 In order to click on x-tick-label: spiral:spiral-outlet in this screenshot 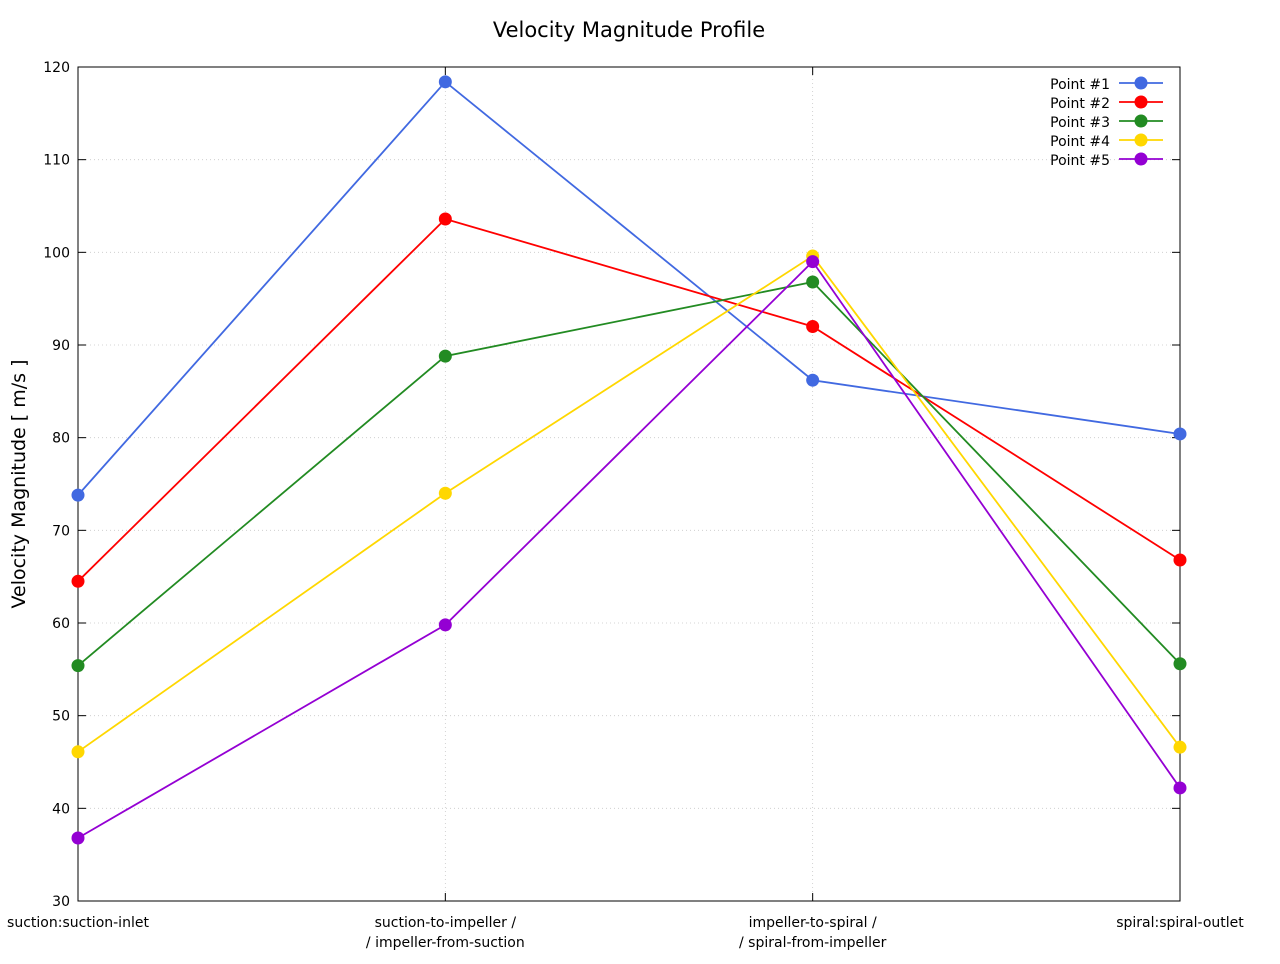, I will do `click(1180, 923)`.